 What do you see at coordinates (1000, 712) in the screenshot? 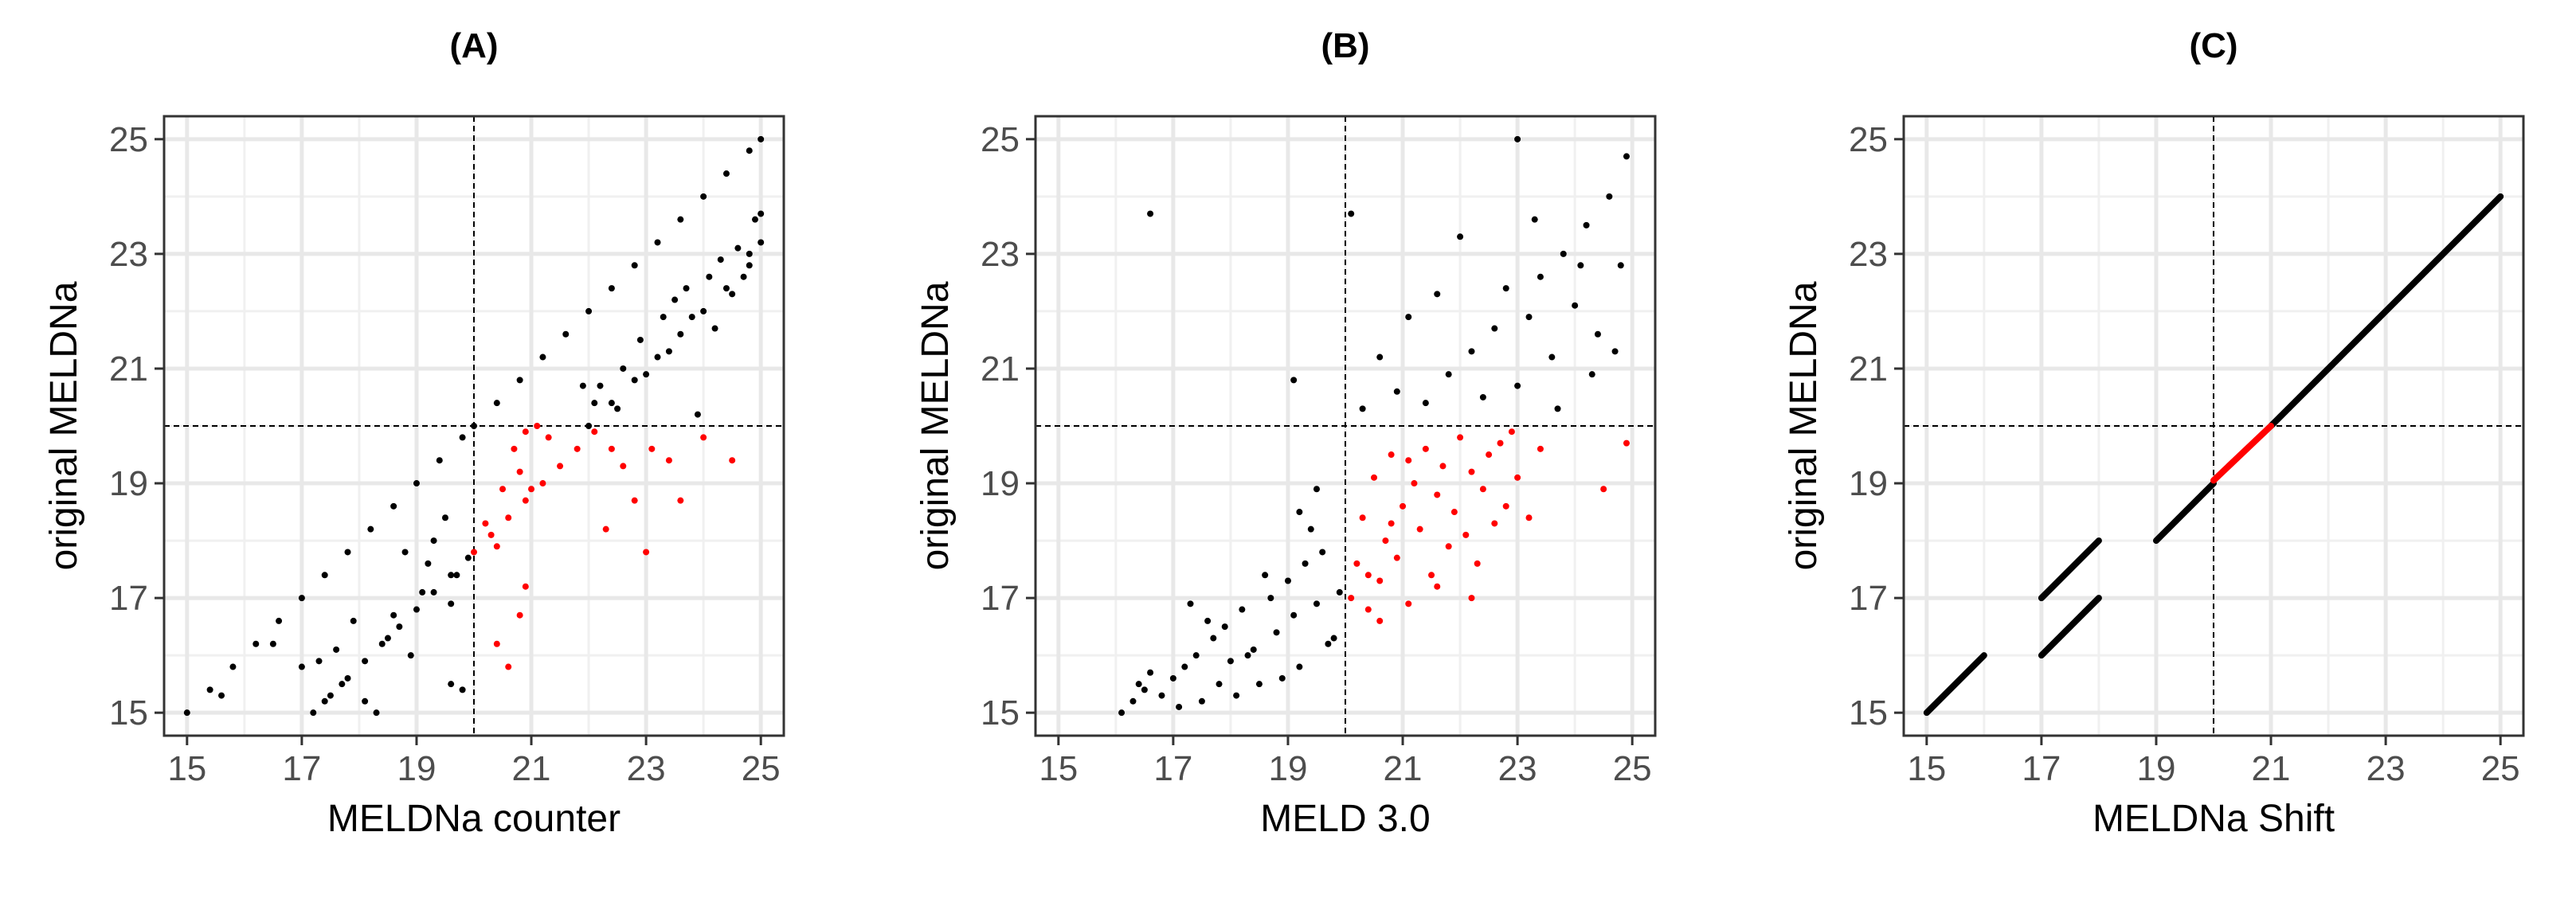
I see `y-tick-label: 15` at bounding box center [1000, 712].